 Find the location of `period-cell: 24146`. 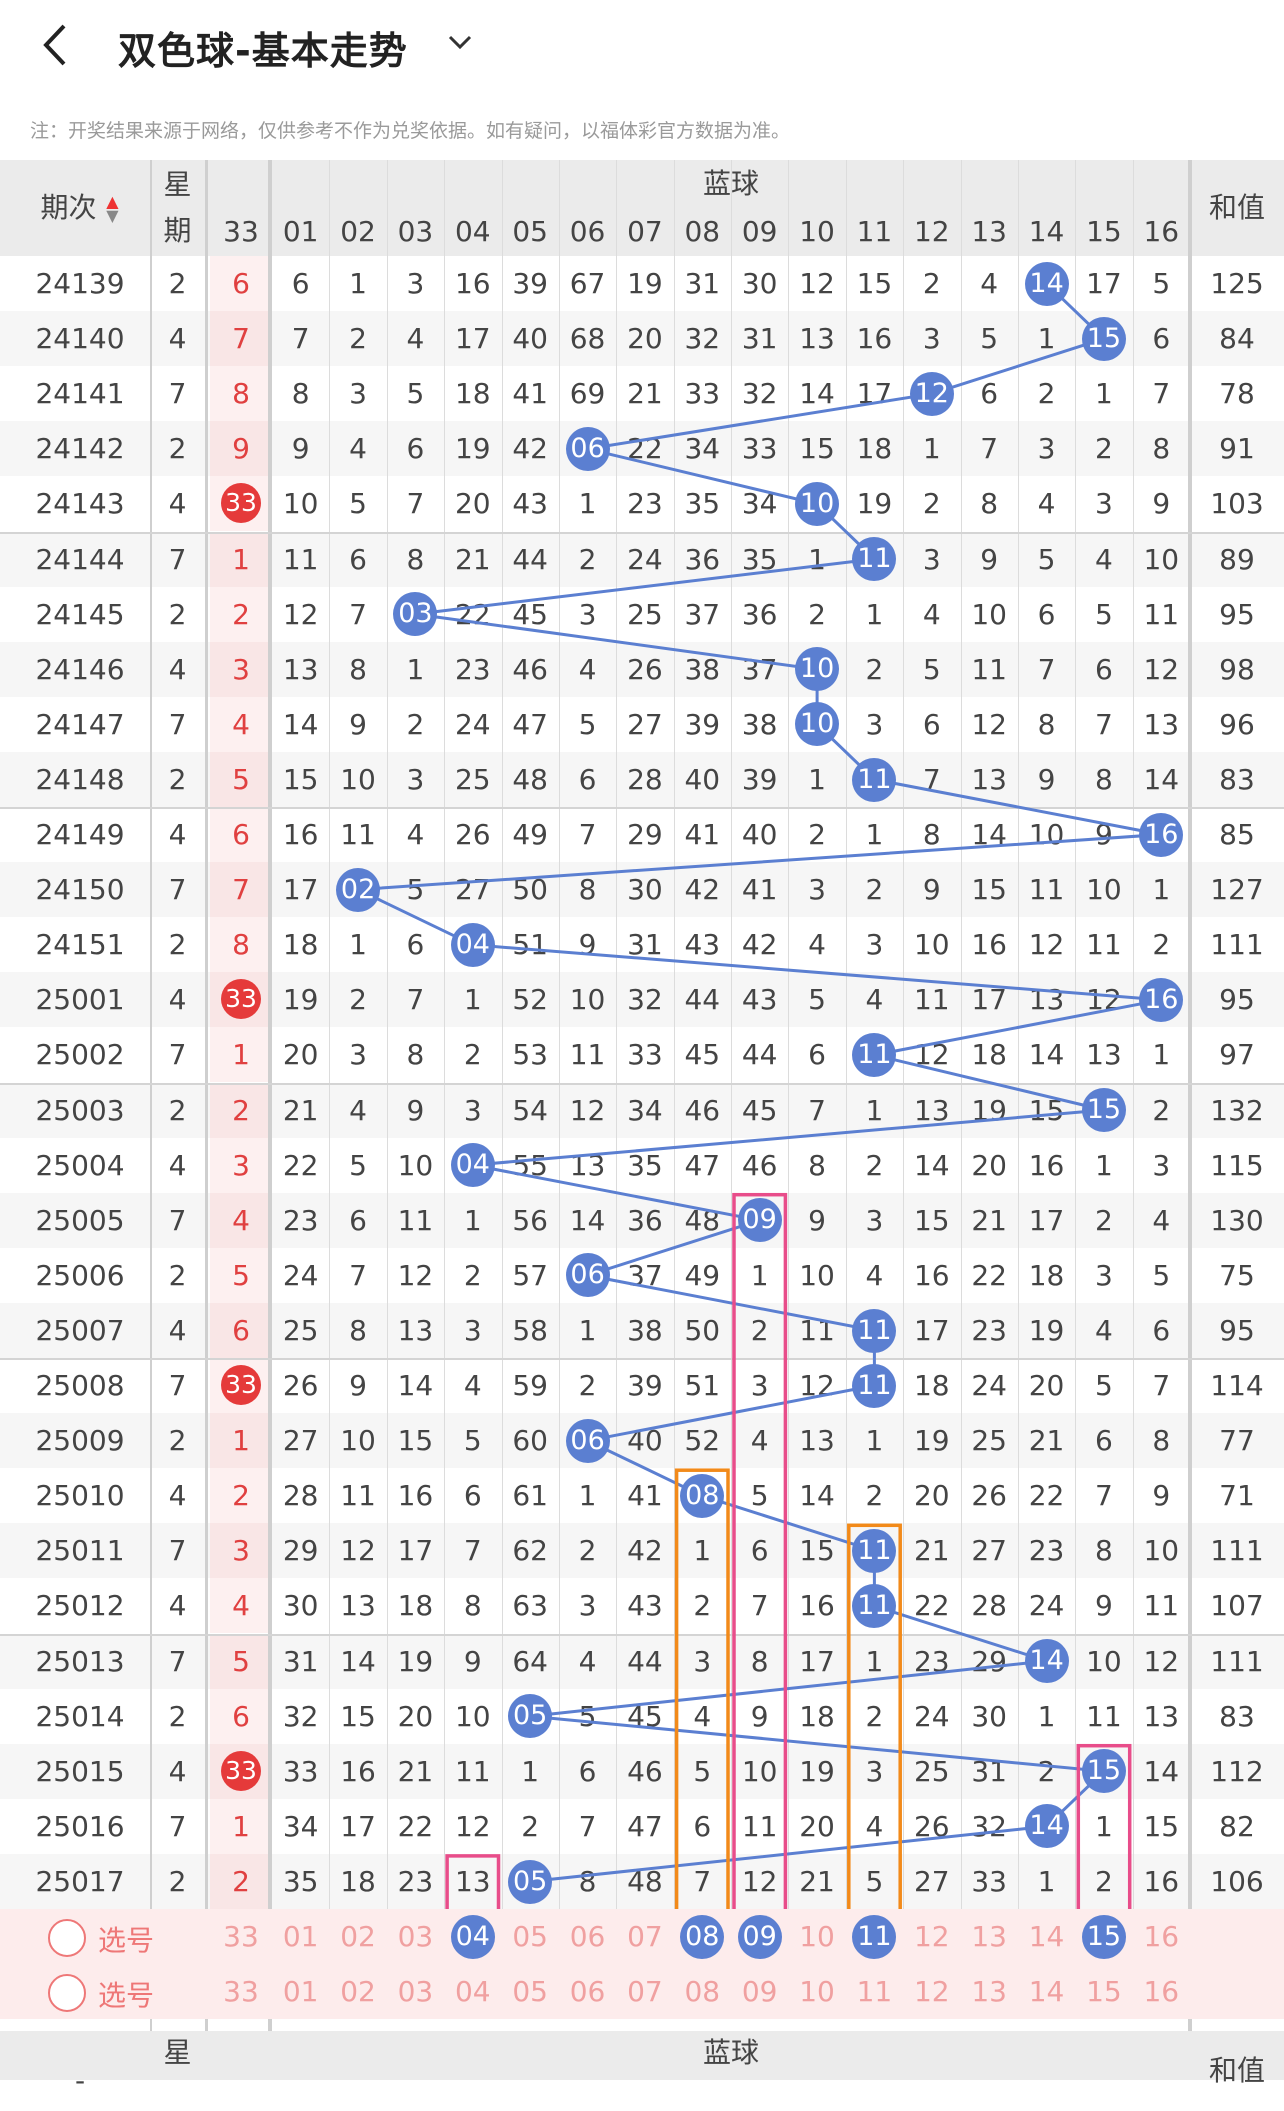

period-cell: 24146 is located at coordinates (80, 669).